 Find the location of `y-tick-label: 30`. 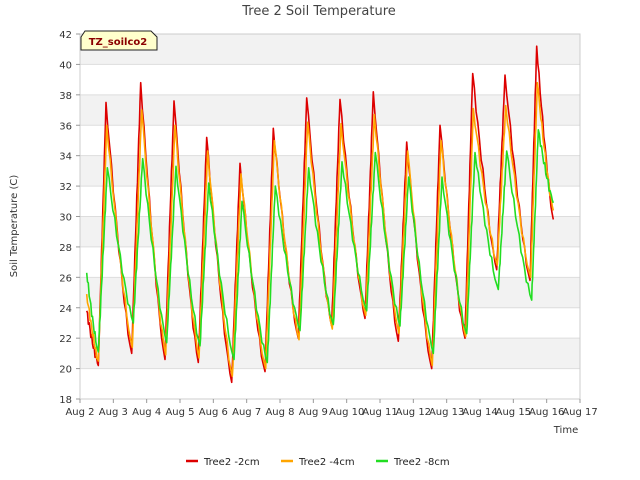

y-tick-label: 30 is located at coordinates (65, 218).